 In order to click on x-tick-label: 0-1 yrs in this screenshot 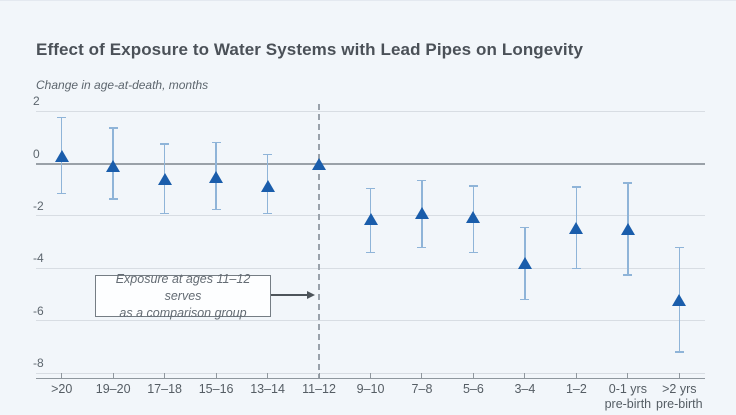, I will do `click(627, 389)`.